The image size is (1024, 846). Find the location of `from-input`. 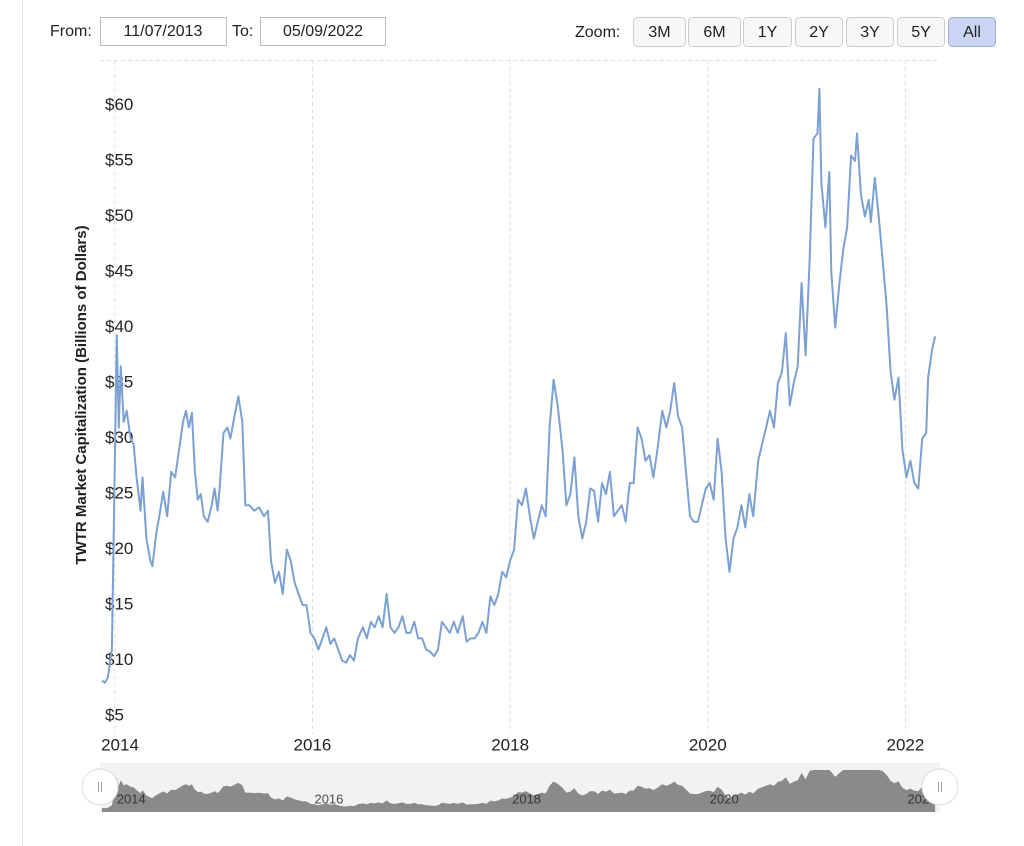

from-input is located at coordinates (163, 31).